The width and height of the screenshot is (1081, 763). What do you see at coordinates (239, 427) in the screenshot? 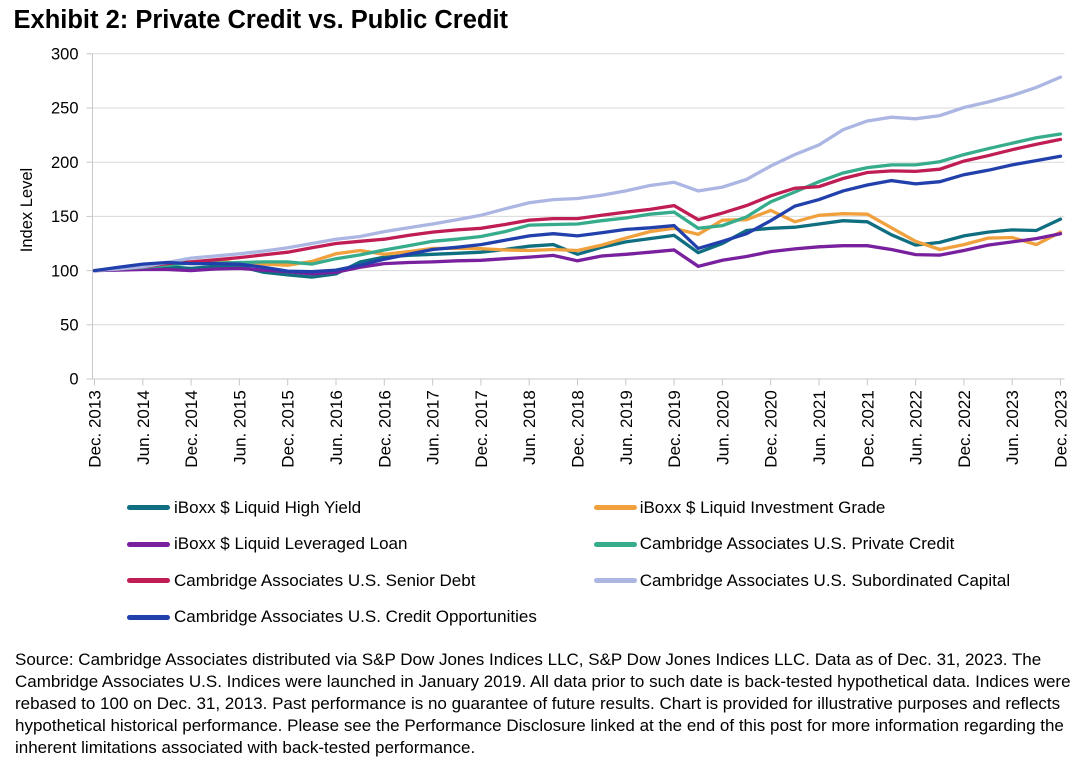
I see `svg-text: Jun. 2015` at bounding box center [239, 427].